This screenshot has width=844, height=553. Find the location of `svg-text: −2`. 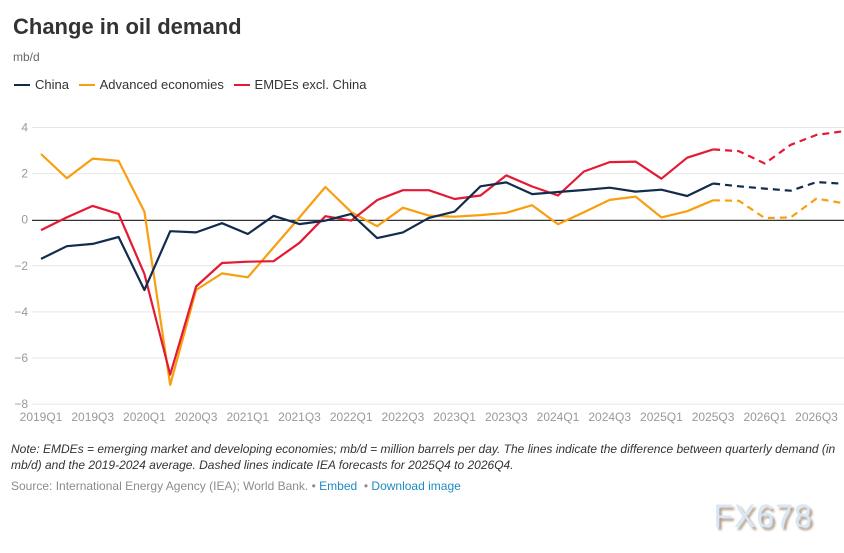

svg-text: −2 is located at coordinates (21, 266).